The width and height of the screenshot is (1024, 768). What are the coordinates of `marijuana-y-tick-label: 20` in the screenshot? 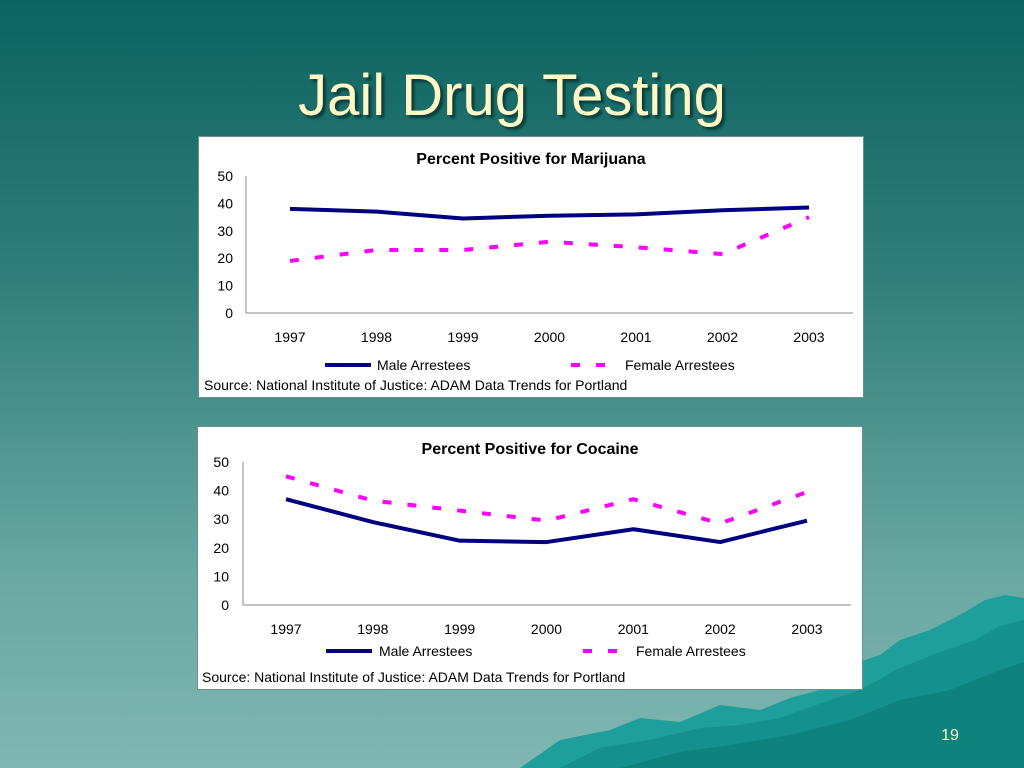 It's located at (225, 258).